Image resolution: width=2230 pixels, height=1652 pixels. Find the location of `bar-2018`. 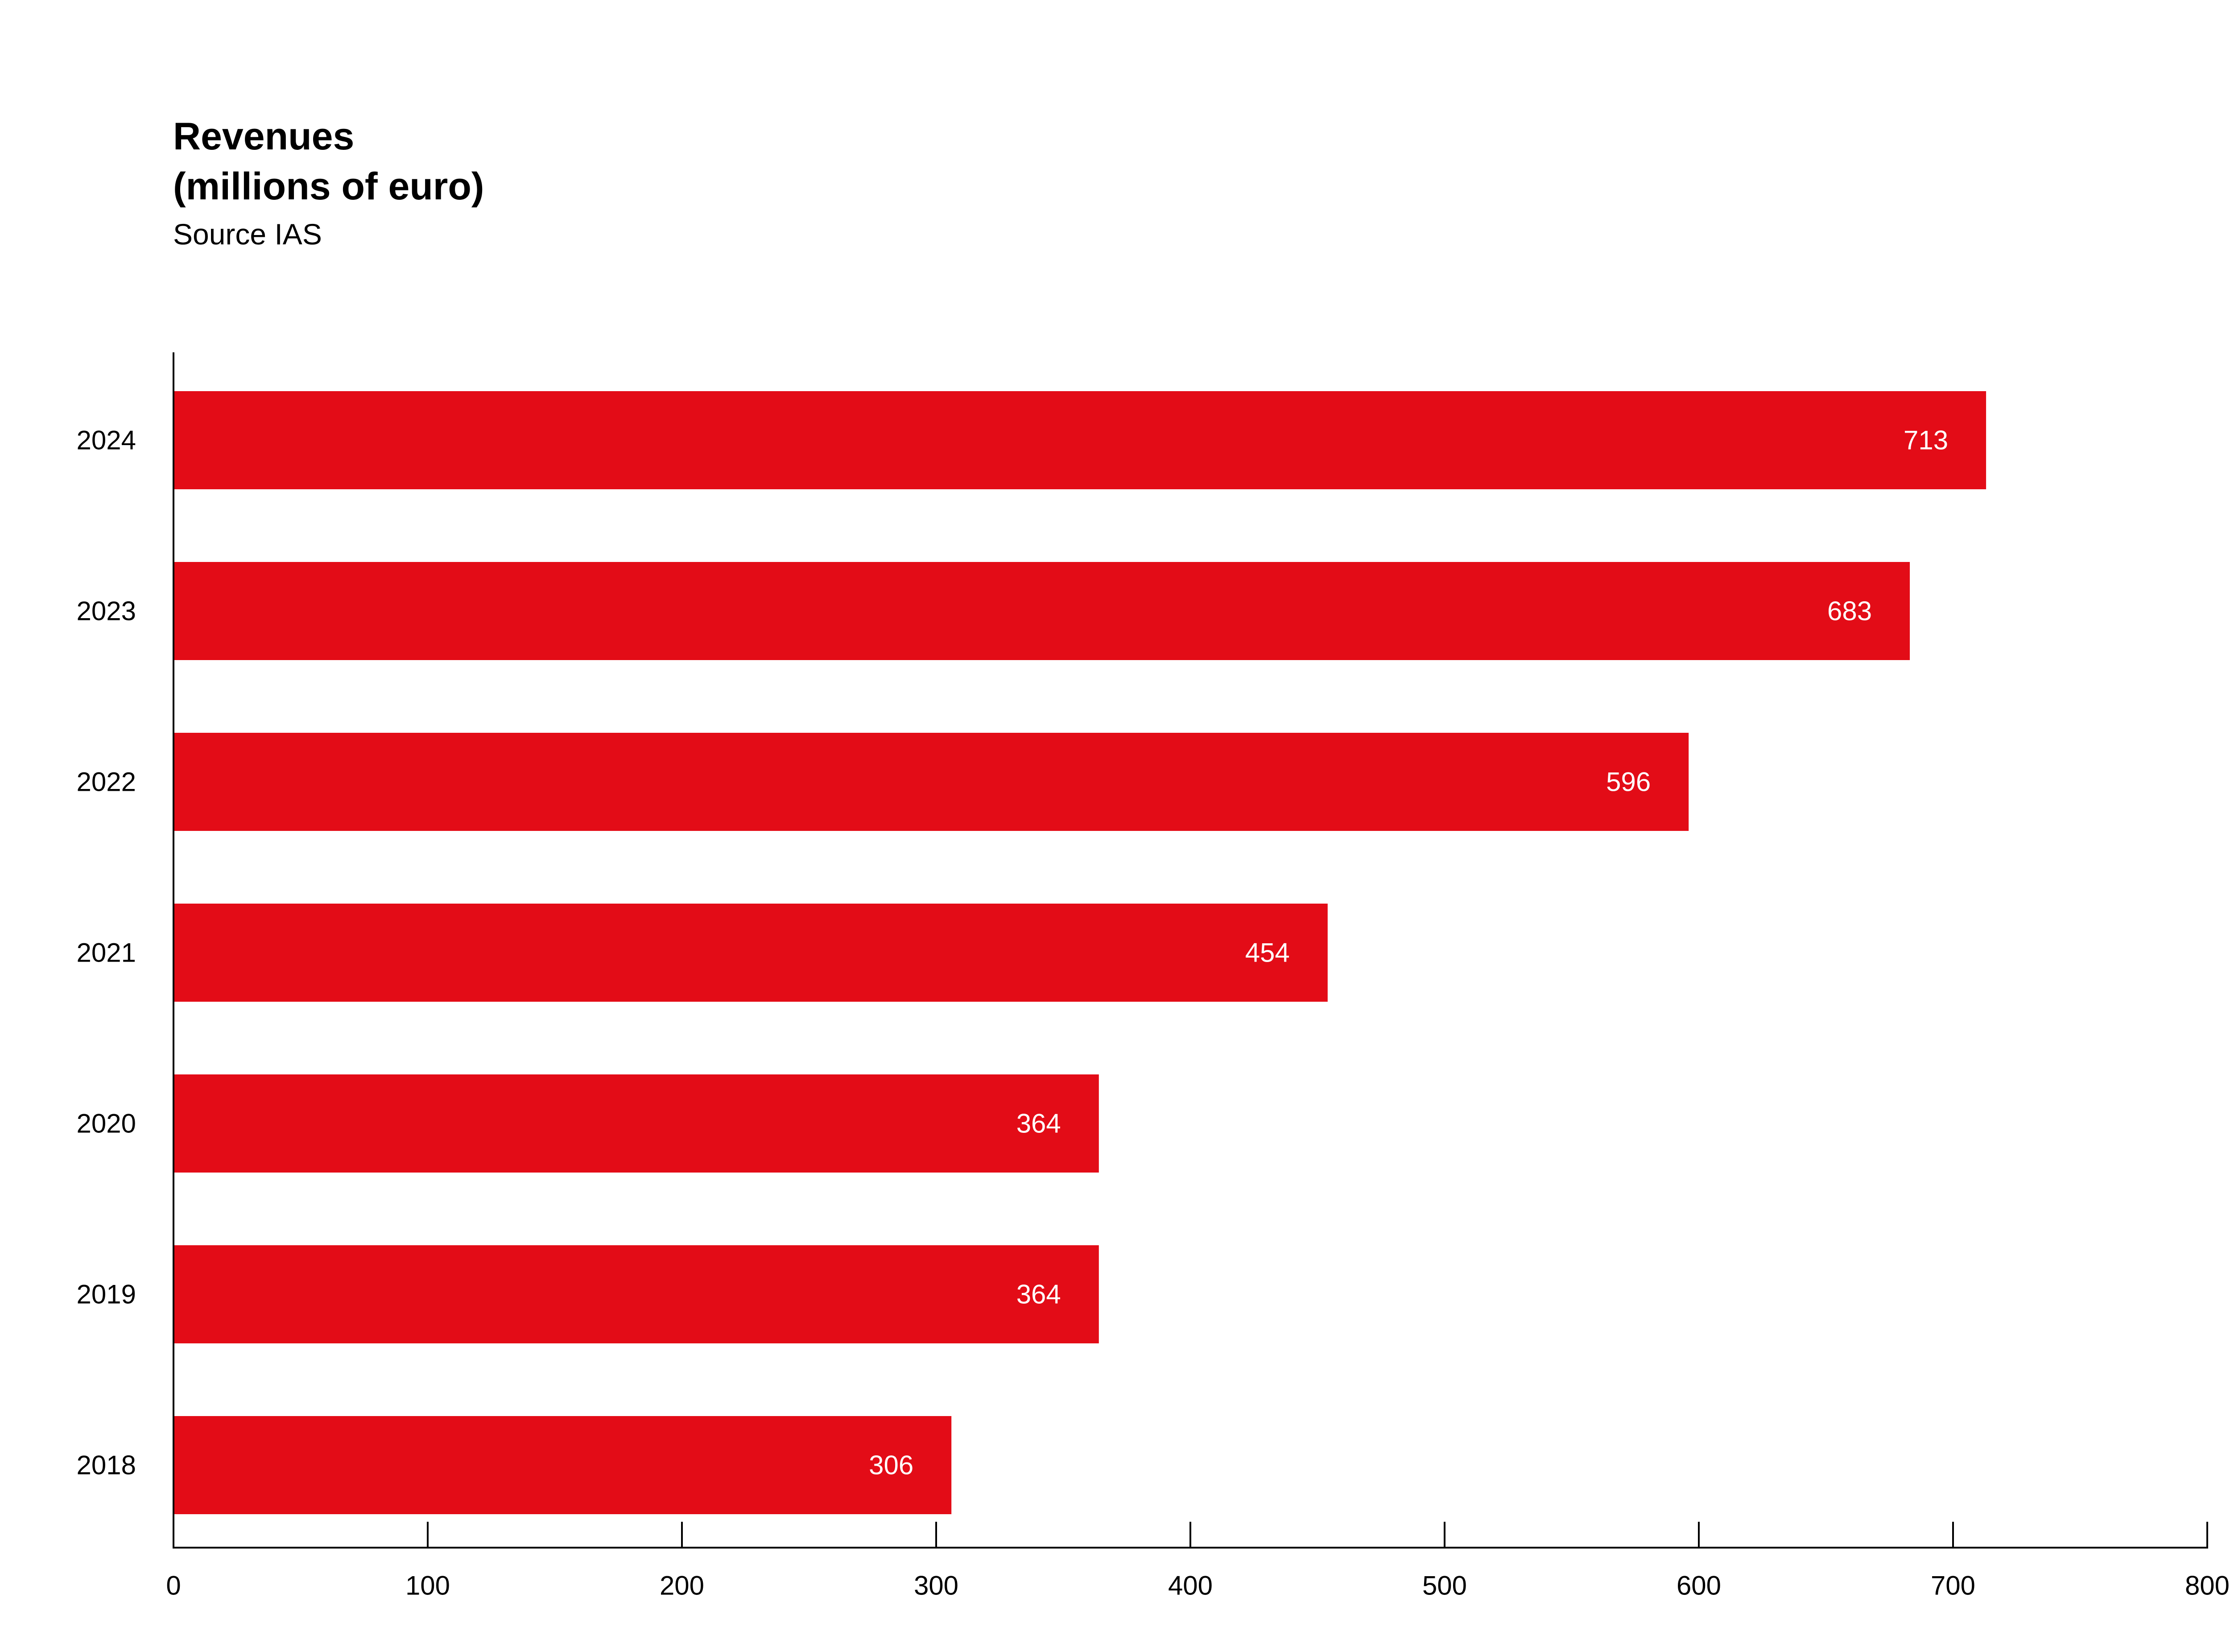

bar-2018 is located at coordinates (562, 1465).